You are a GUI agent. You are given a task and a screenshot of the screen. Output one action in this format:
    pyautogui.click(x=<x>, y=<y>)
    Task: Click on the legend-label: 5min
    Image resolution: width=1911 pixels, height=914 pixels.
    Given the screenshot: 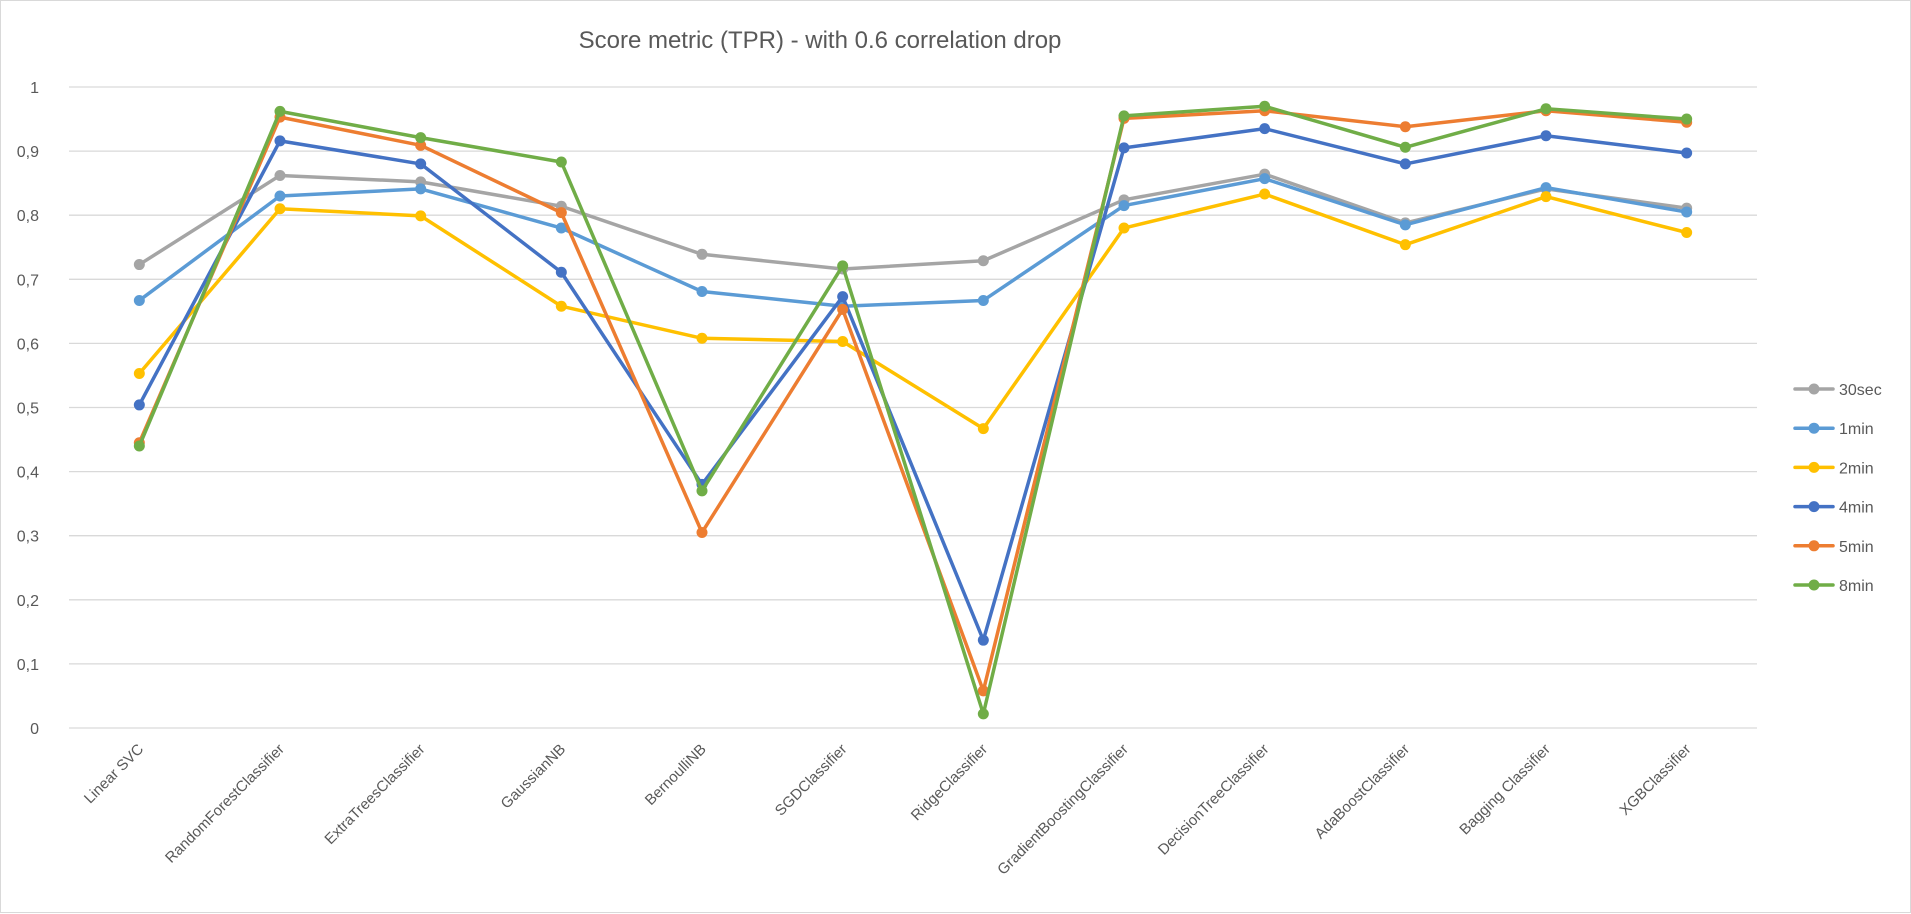 What is the action you would take?
    pyautogui.click(x=1856, y=547)
    